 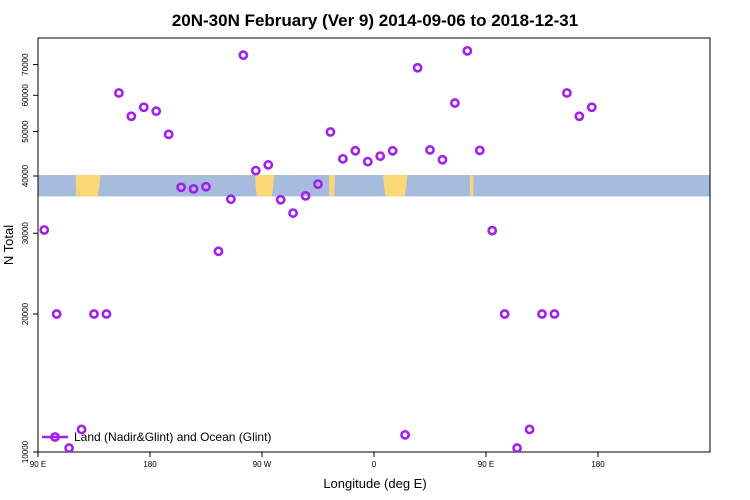 I want to click on legend-label: Land (Nadir&Glint) and Ocean (Glint), so click(x=172, y=437).